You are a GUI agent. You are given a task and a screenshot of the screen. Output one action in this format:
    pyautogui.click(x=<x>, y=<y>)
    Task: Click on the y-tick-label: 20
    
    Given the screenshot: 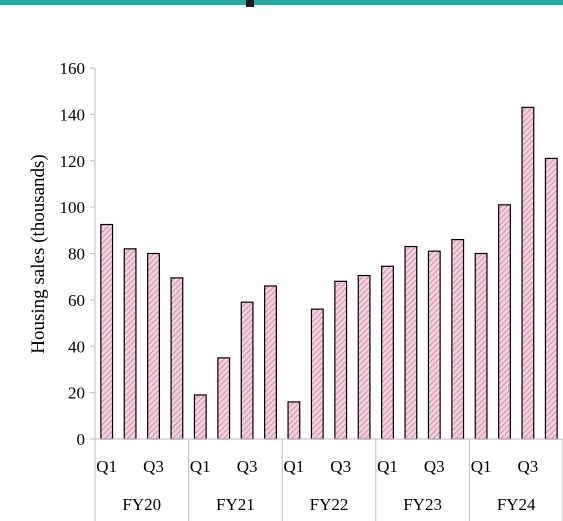 What is the action you would take?
    pyautogui.click(x=76, y=393)
    